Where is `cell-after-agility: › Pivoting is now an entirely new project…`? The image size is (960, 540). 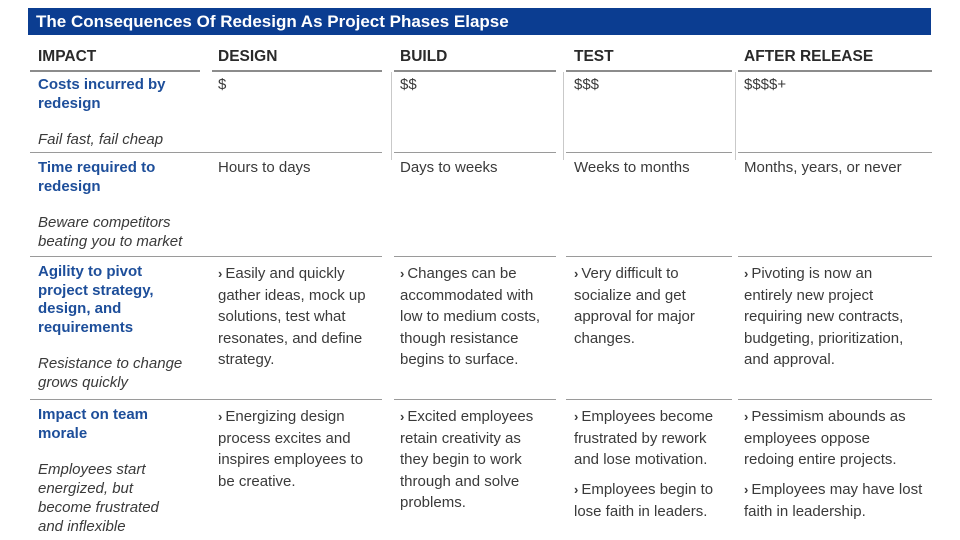
cell-after-agility: › Pivoting is now an entirely new project… is located at coordinates (824, 316).